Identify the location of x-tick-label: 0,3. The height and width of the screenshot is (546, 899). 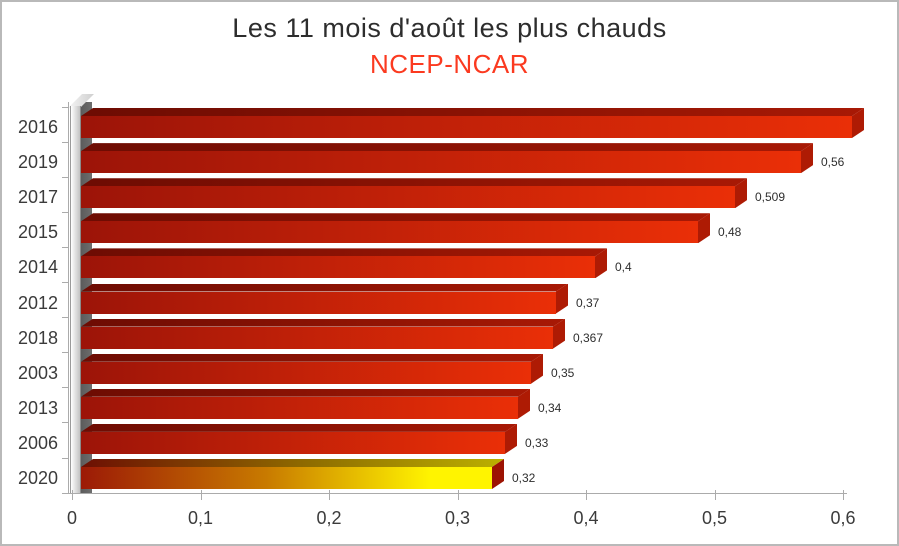
(457, 518).